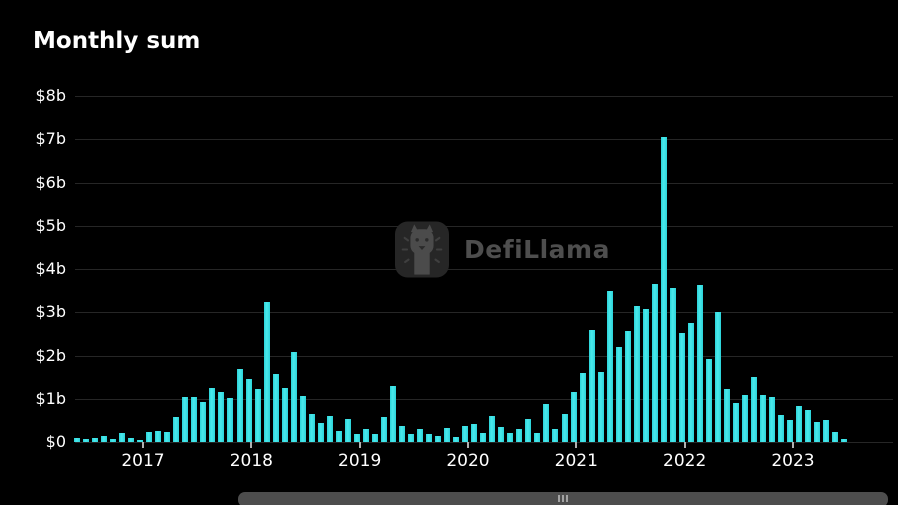  What do you see at coordinates (251, 461) in the screenshot?
I see `x-axis-tick-label: 2018` at bounding box center [251, 461].